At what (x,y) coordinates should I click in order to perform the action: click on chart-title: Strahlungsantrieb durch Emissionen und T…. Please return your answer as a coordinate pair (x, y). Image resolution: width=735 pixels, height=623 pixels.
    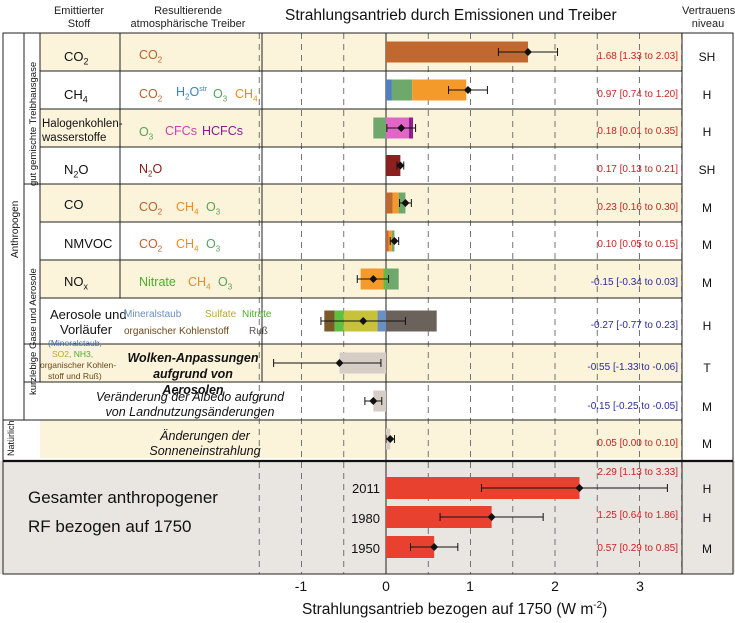
    Looking at the image, I should click on (451, 15).